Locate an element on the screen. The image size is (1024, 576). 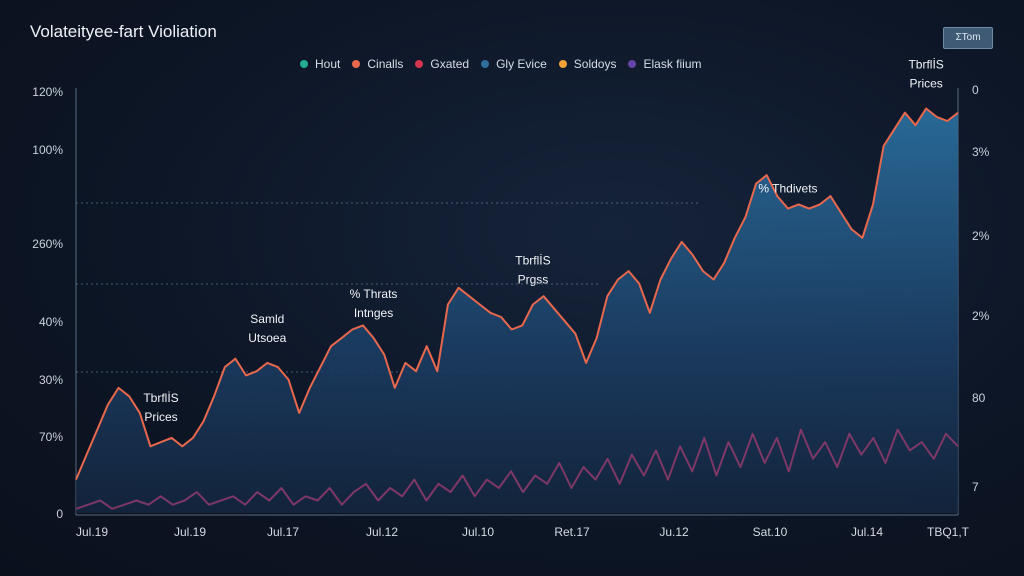
legend-label: Cinalls is located at coordinates (385, 64).